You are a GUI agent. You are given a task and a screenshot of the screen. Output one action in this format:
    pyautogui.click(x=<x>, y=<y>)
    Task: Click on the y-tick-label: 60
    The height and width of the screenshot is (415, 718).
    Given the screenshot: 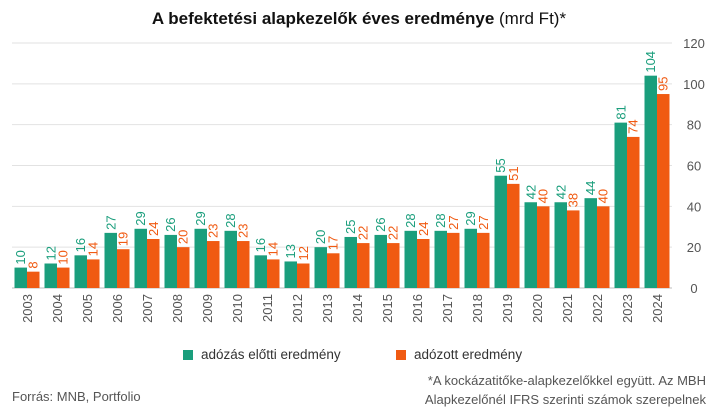 What is the action you would take?
    pyautogui.click(x=694, y=166)
    